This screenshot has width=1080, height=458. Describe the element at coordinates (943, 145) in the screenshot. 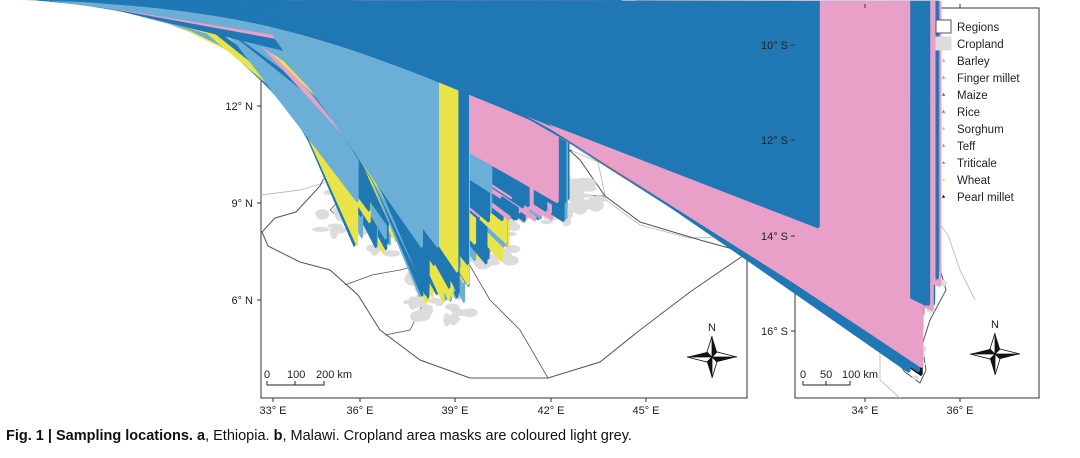

I see `legend-swatch-teff` at that location.